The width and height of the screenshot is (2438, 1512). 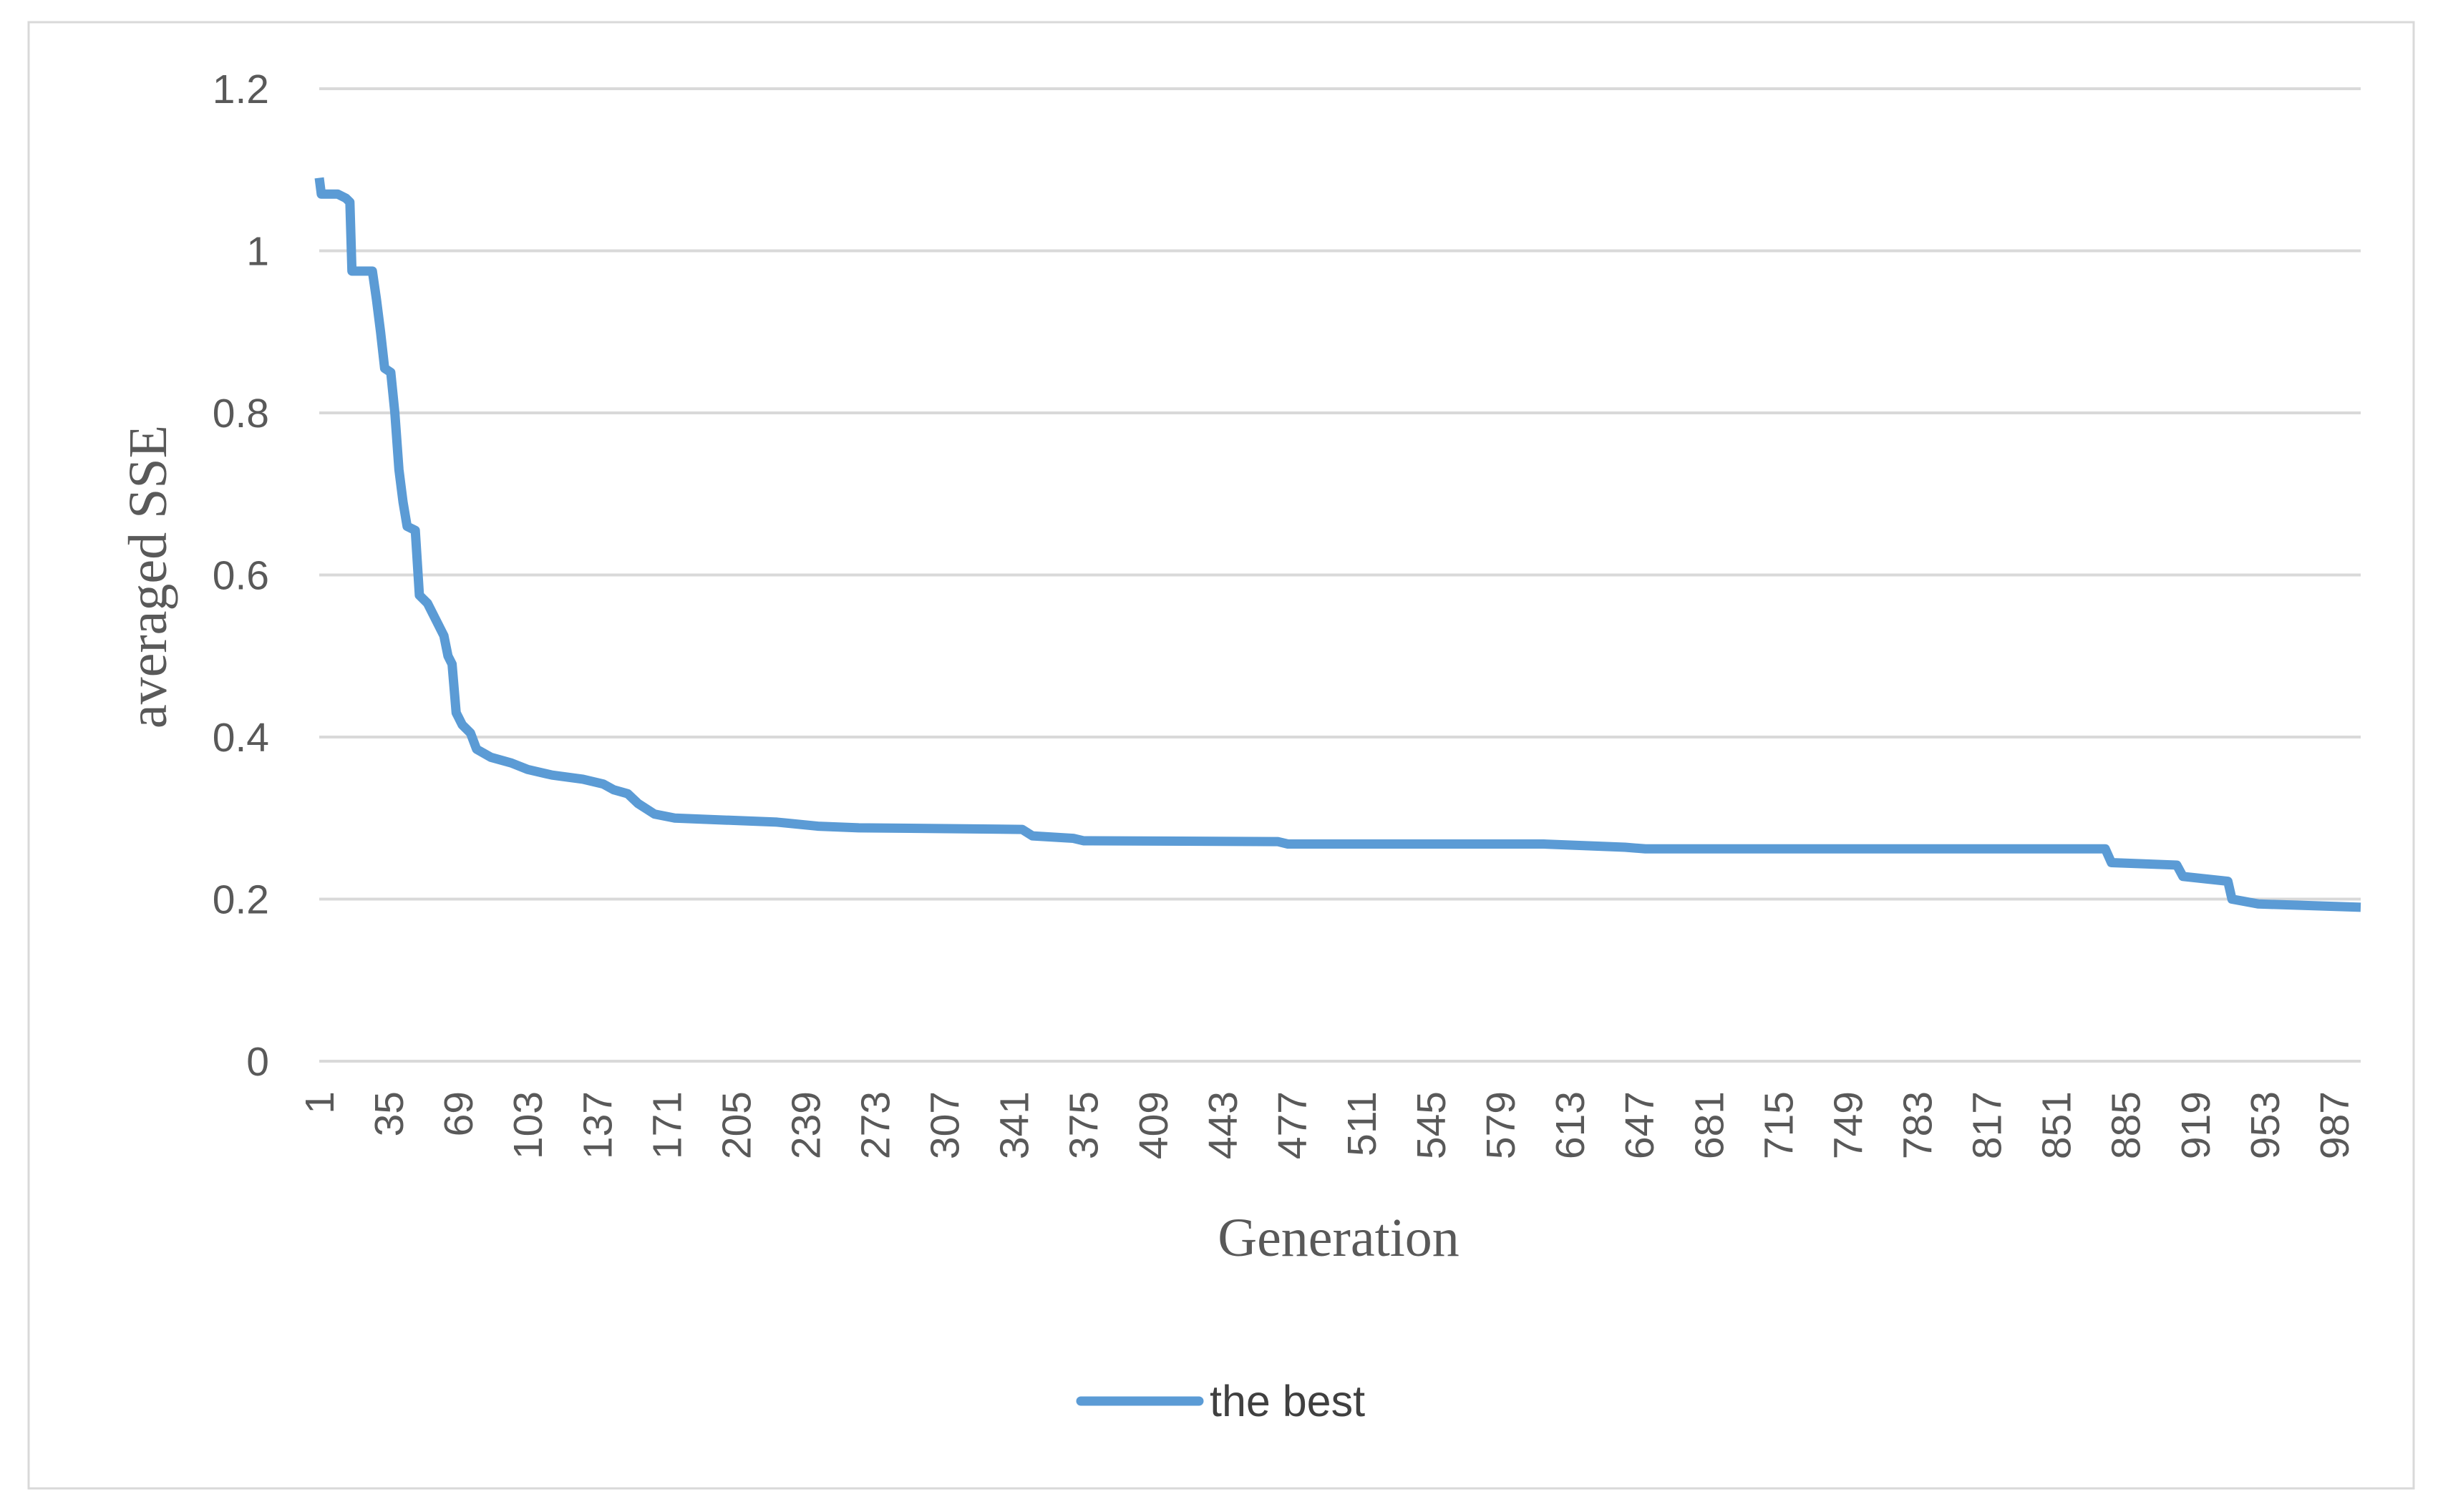 I want to click on y-tick-label: 0.6, so click(x=241, y=576).